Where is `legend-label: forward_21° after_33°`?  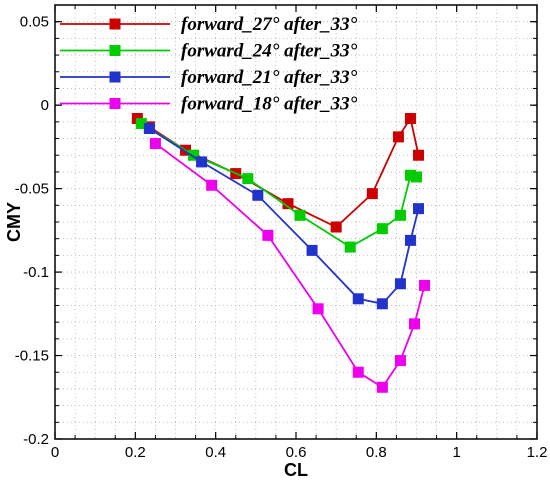 legend-label: forward_21° after_33° is located at coordinates (269, 77).